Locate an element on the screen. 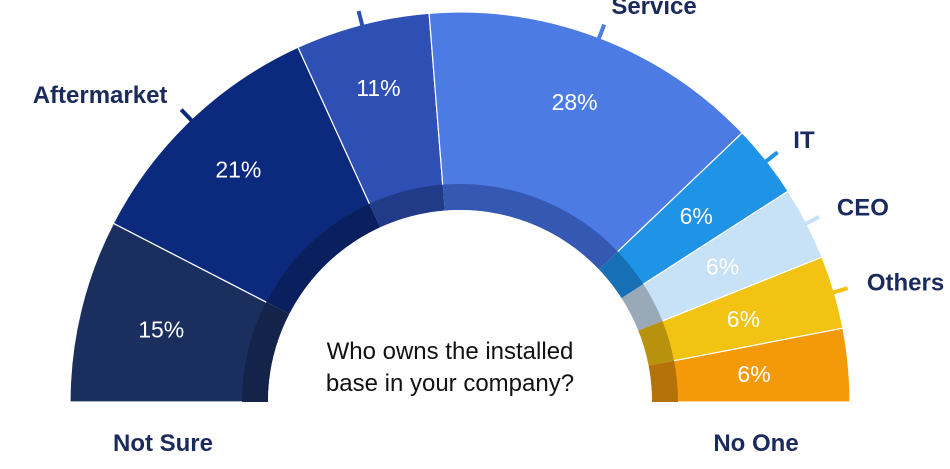 Image resolution: width=950 pixels, height=469 pixels. value-label-not-sure: 15% is located at coordinates (161, 330).